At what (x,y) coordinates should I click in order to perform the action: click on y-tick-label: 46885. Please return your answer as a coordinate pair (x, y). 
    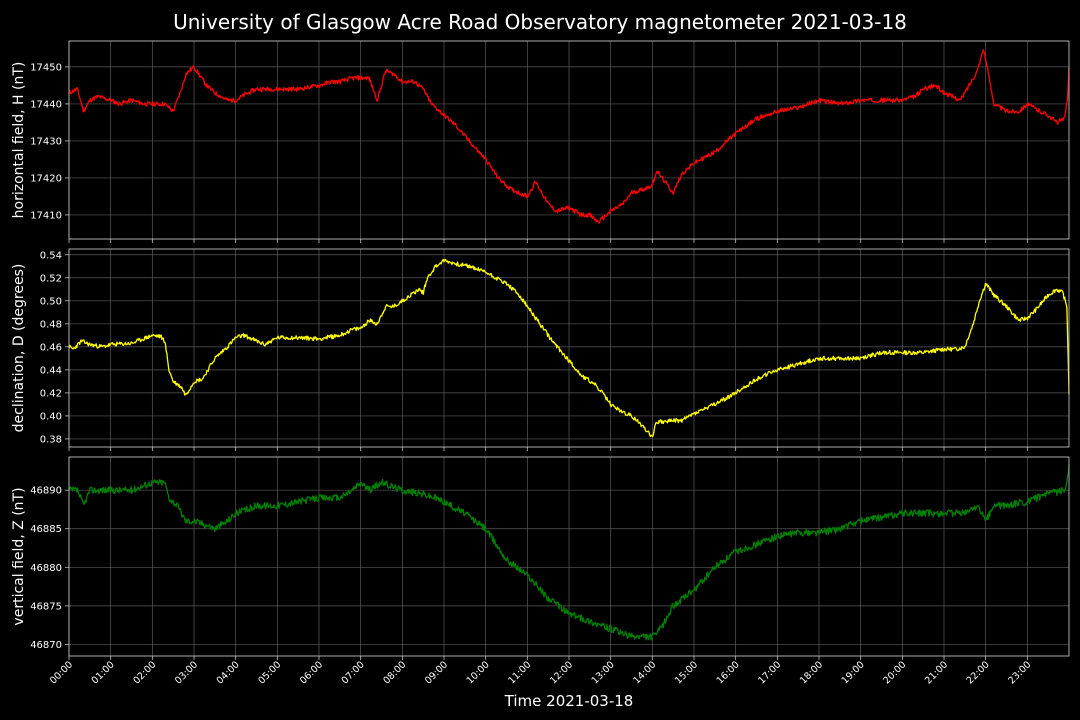
    Looking at the image, I should click on (46, 529).